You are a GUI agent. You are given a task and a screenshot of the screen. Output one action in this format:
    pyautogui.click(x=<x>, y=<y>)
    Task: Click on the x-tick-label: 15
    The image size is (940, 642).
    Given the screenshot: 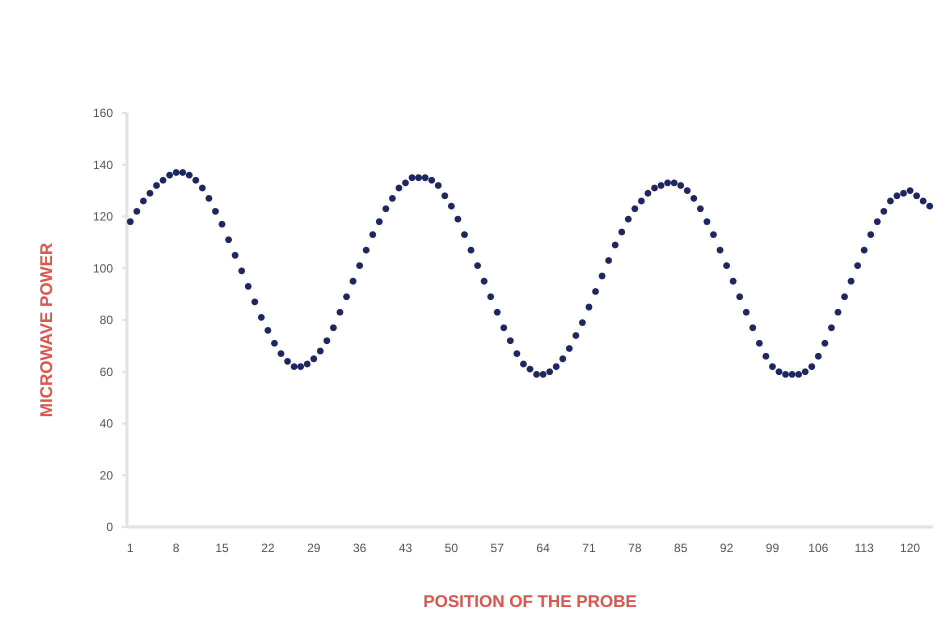 What is the action you would take?
    pyautogui.click(x=222, y=548)
    